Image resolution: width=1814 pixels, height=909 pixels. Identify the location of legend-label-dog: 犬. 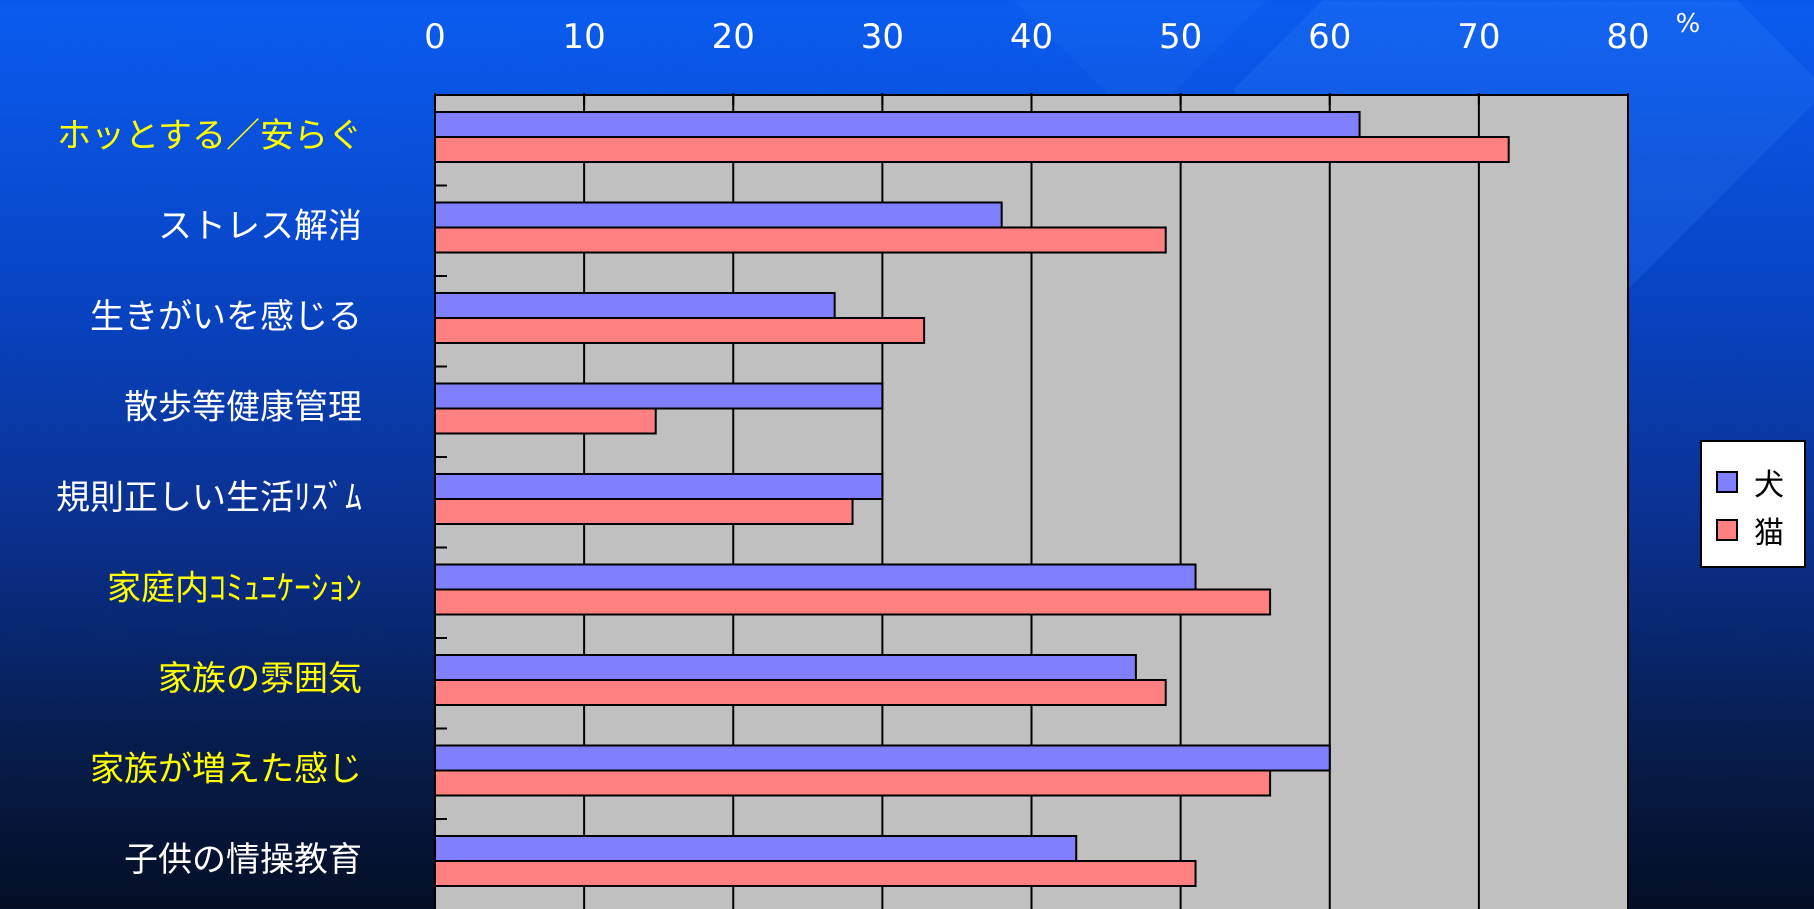
(1769, 485).